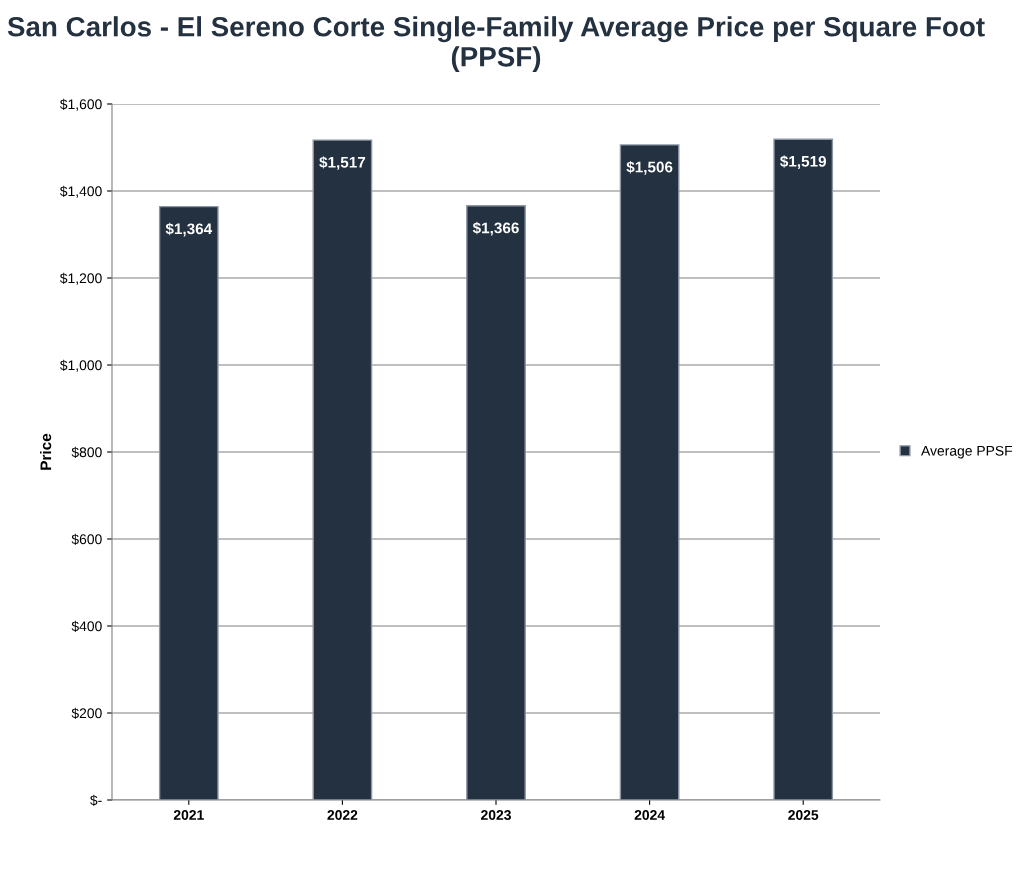 The image size is (1028, 872). Describe the element at coordinates (80, 191) in the screenshot. I see `y-tick-label: $1,400` at that location.